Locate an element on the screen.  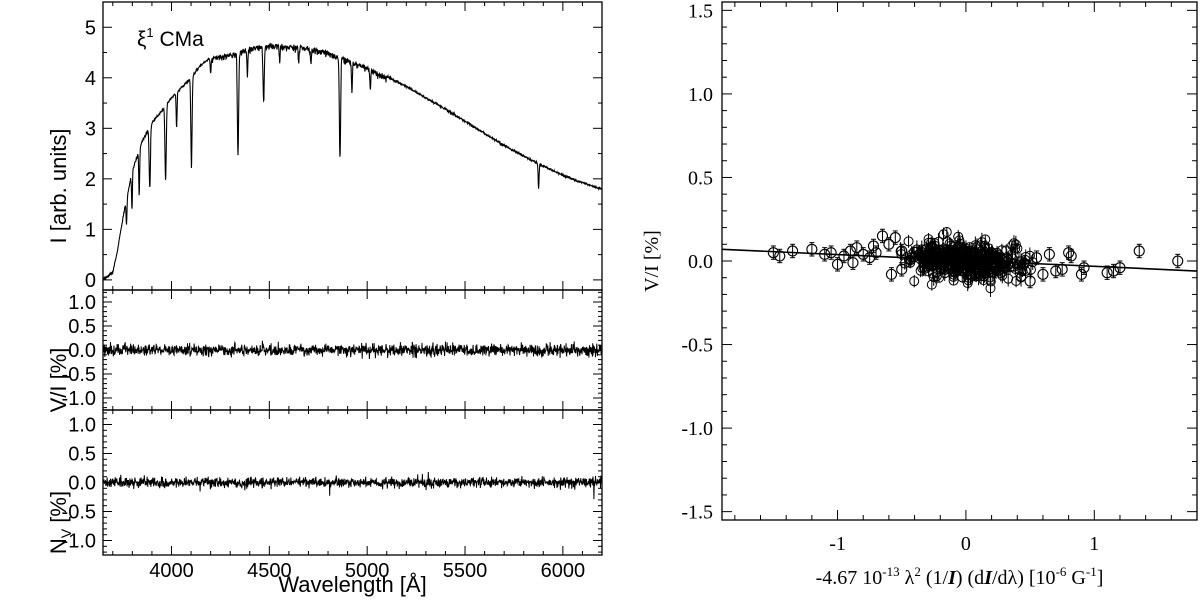
stokes-v-ytick-label: 0.0 is located at coordinates (82, 351).